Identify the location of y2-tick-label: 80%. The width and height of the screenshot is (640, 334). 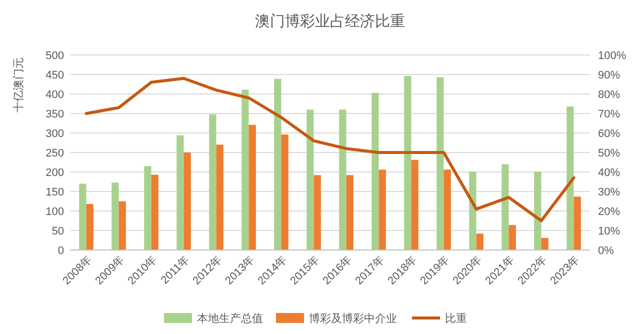
(609, 95).